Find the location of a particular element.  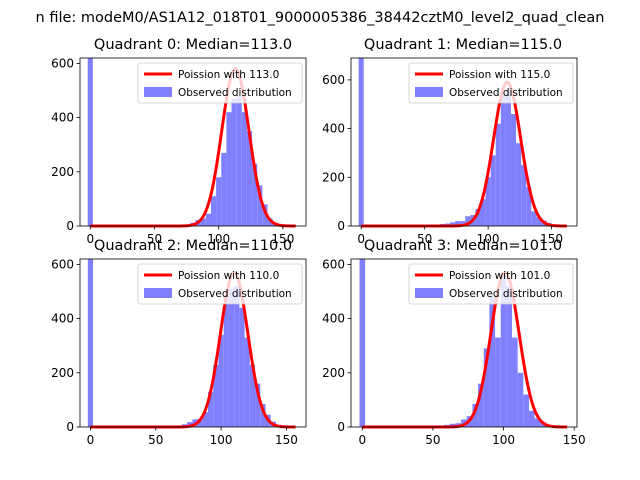

q2-legend-box is located at coordinates (220, 284).